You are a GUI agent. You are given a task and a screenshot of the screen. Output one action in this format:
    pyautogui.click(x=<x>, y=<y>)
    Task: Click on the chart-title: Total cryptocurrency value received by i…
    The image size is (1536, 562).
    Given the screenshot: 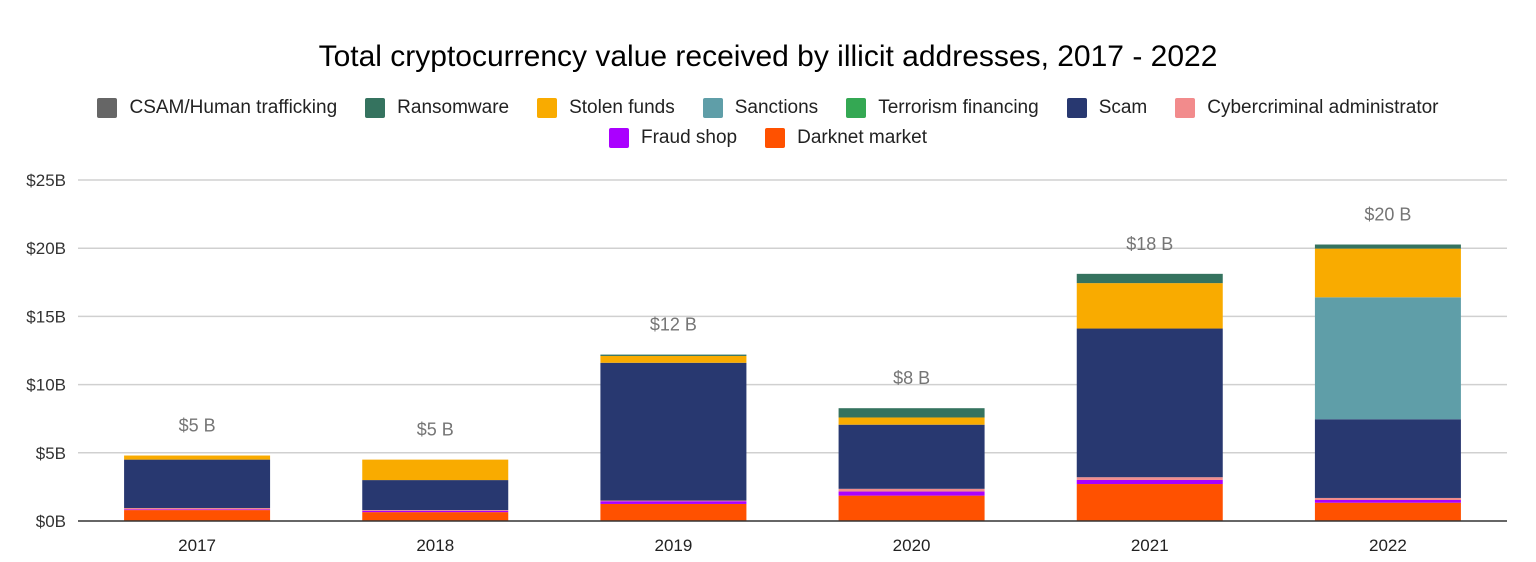 What is the action you would take?
    pyautogui.click(x=768, y=56)
    